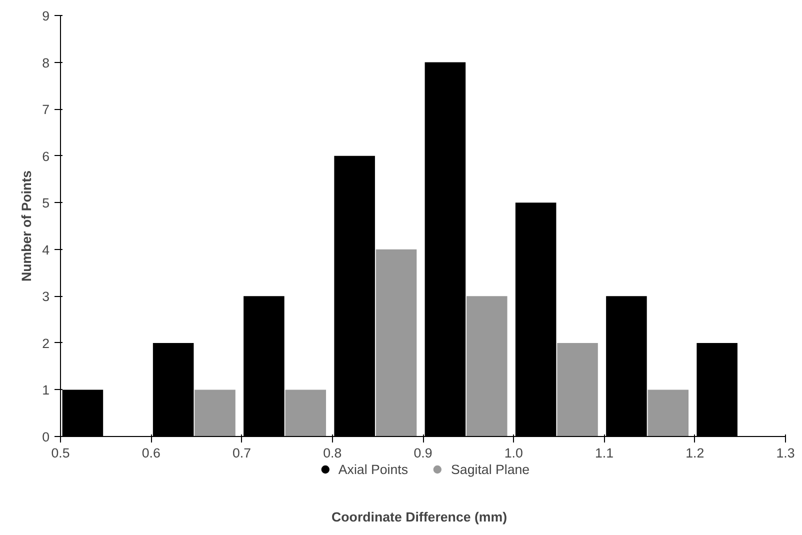 Image resolution: width=802 pixels, height=535 pixels. What do you see at coordinates (513, 453) in the screenshot?
I see `x-tick-label: 1.0` at bounding box center [513, 453].